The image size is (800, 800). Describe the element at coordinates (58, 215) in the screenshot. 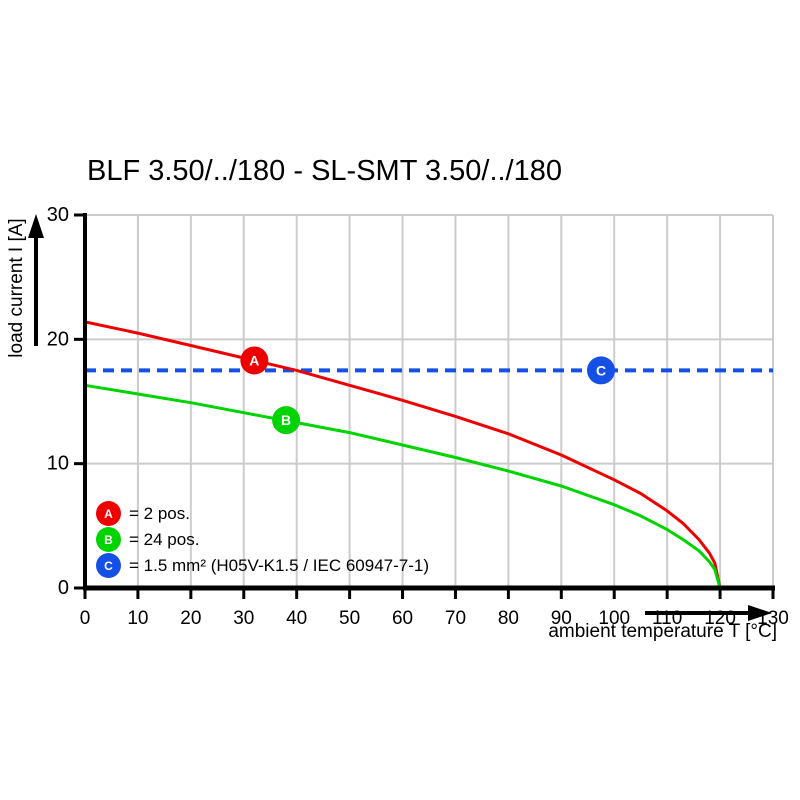

I see `y-tick-label: 30` at that location.